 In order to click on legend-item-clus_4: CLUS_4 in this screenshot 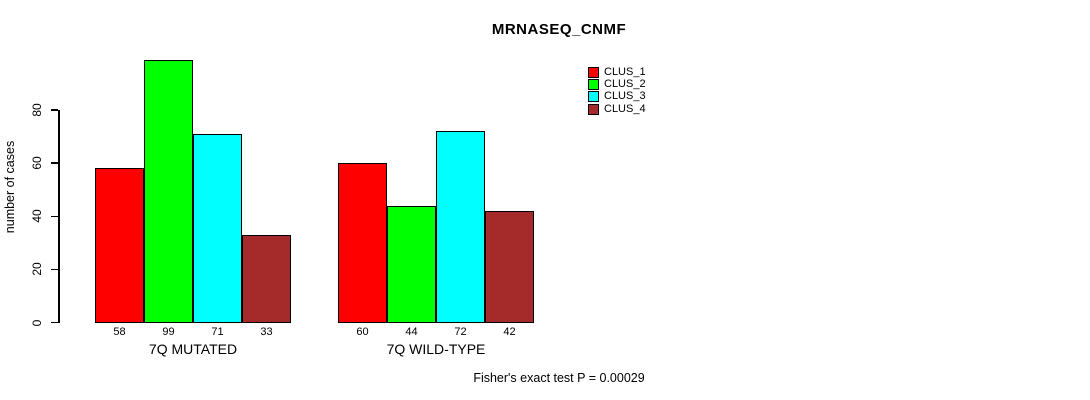, I will do `click(617, 109)`.